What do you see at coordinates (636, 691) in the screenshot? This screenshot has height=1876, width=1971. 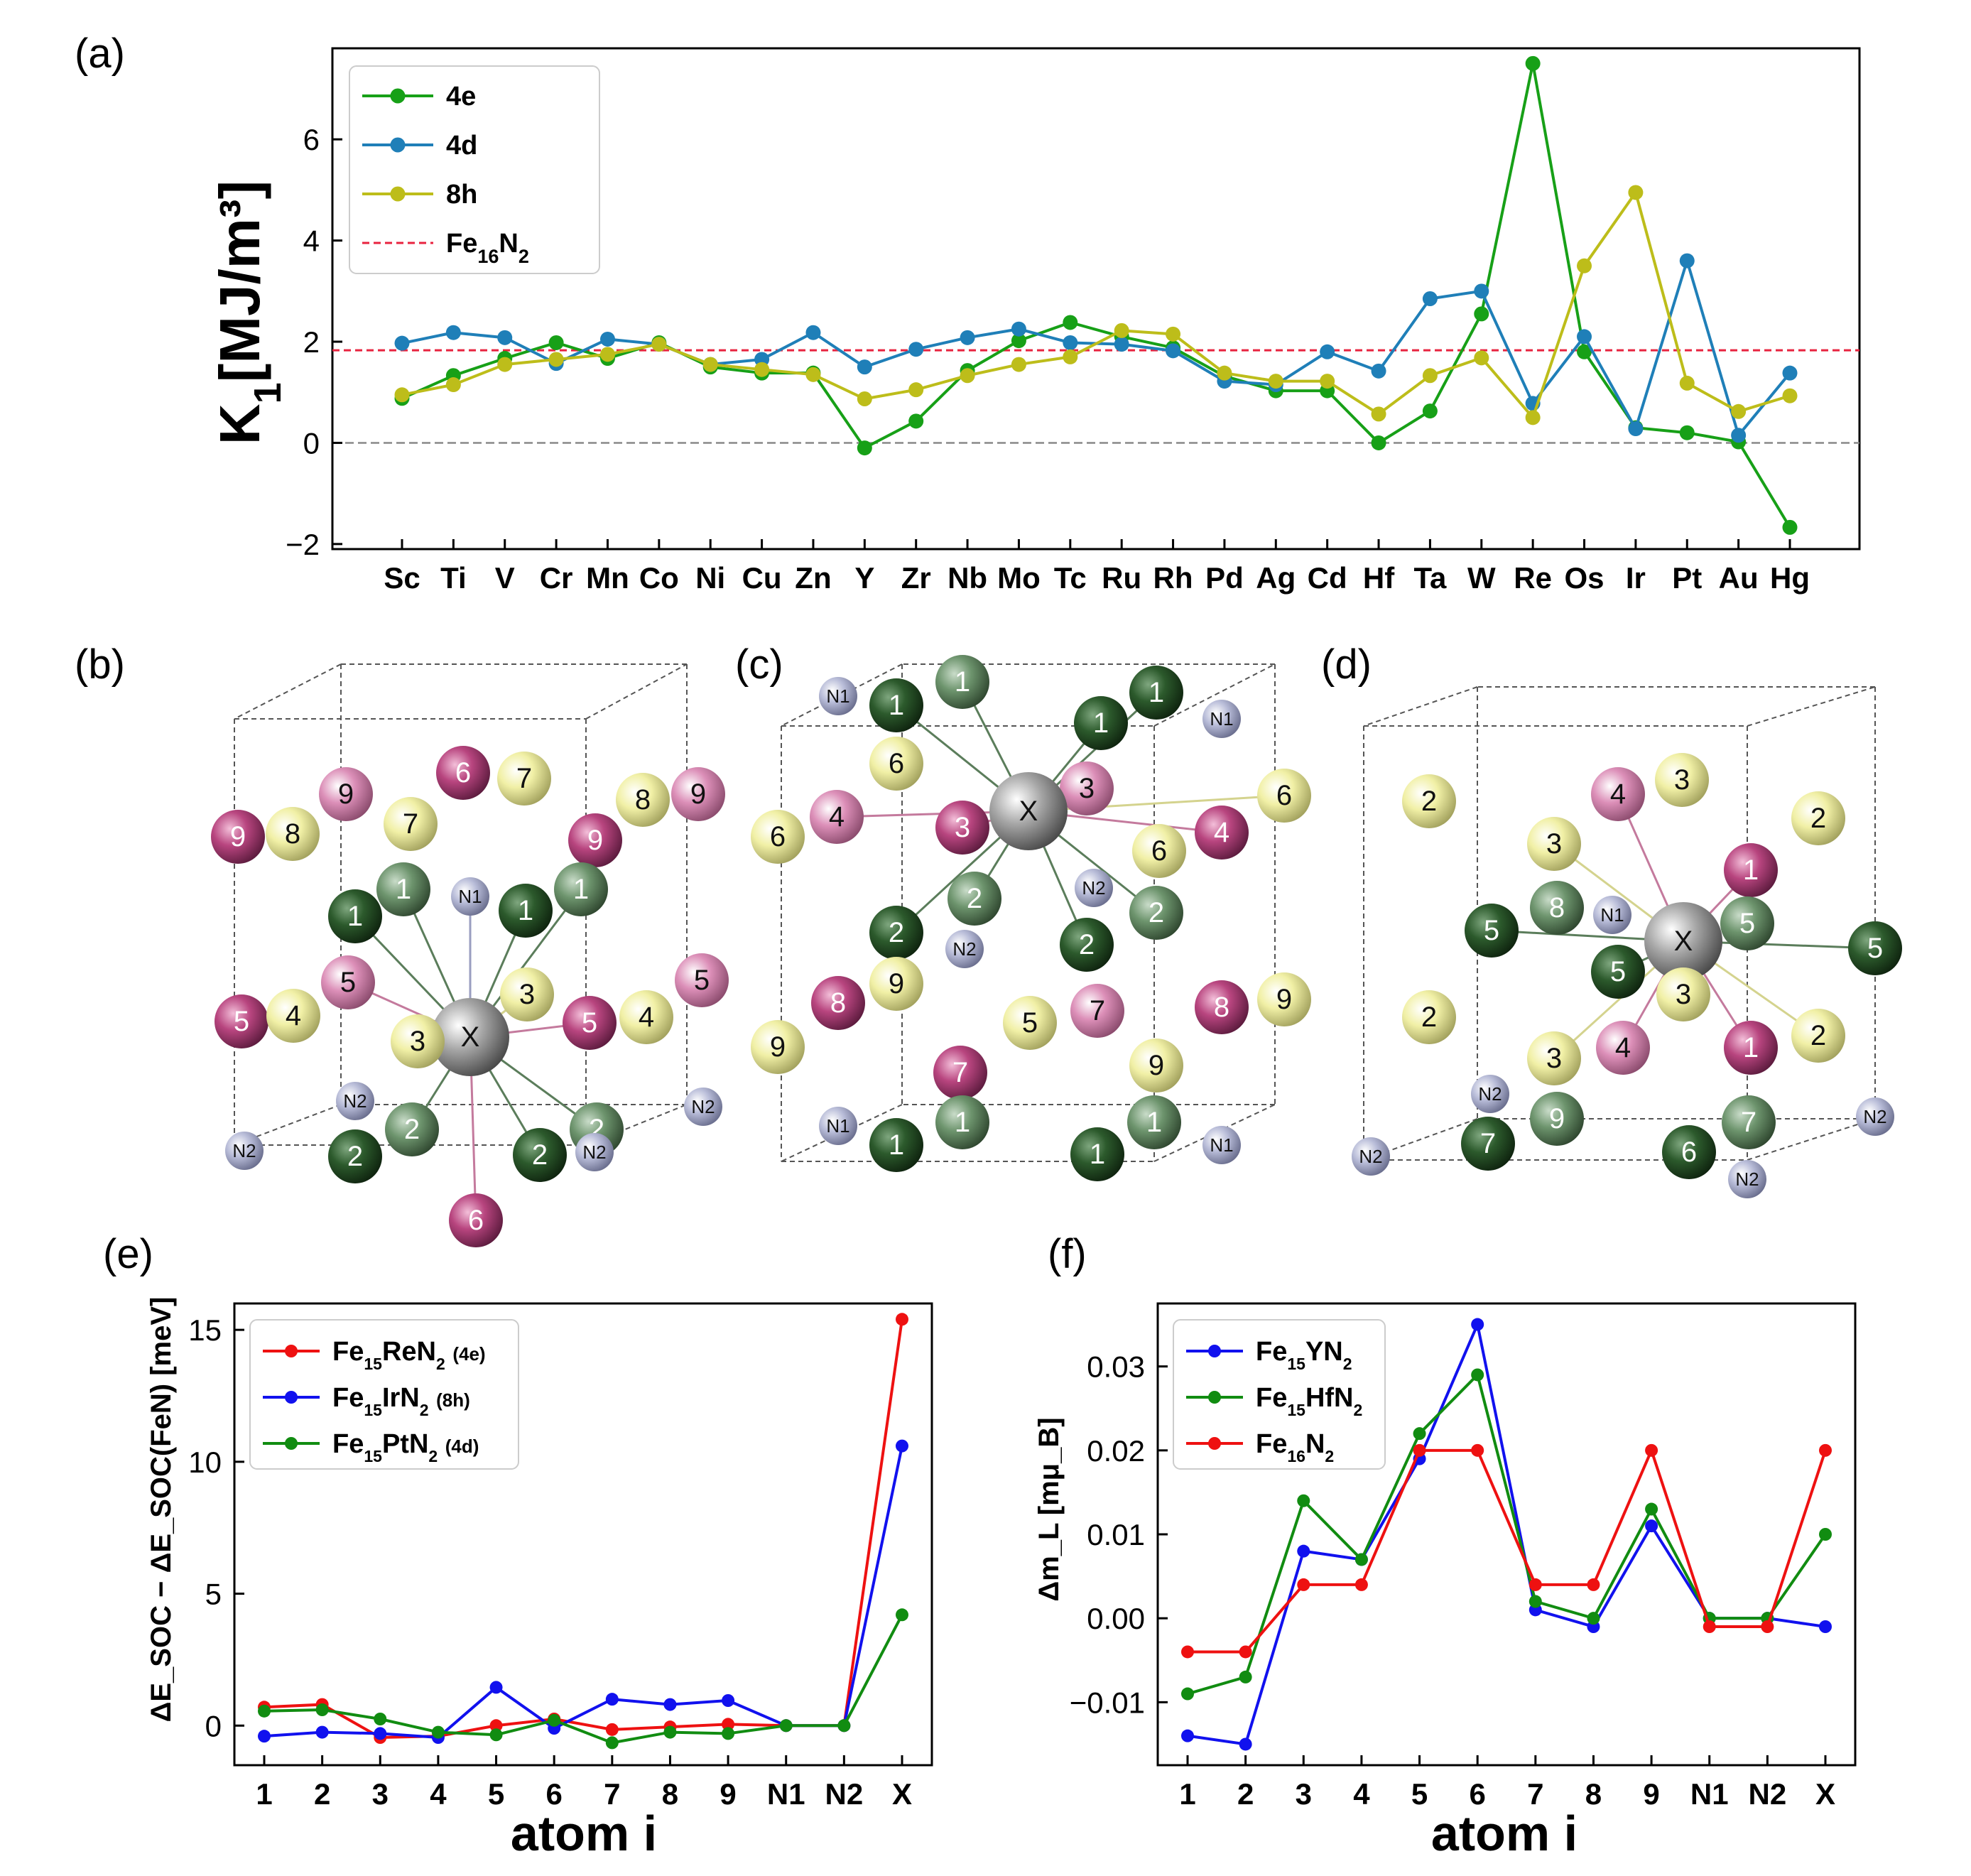 I see `struct-b-cell-edge` at bounding box center [636, 691].